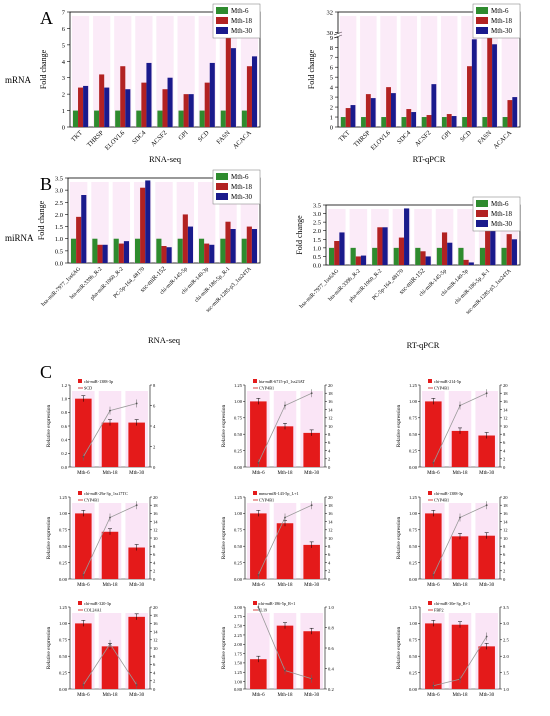 The height and width of the screenshot is (716, 550). What do you see at coordinates (223, 137) in the screenshot?
I see `x-tick-label: FASN` at bounding box center [223, 137].